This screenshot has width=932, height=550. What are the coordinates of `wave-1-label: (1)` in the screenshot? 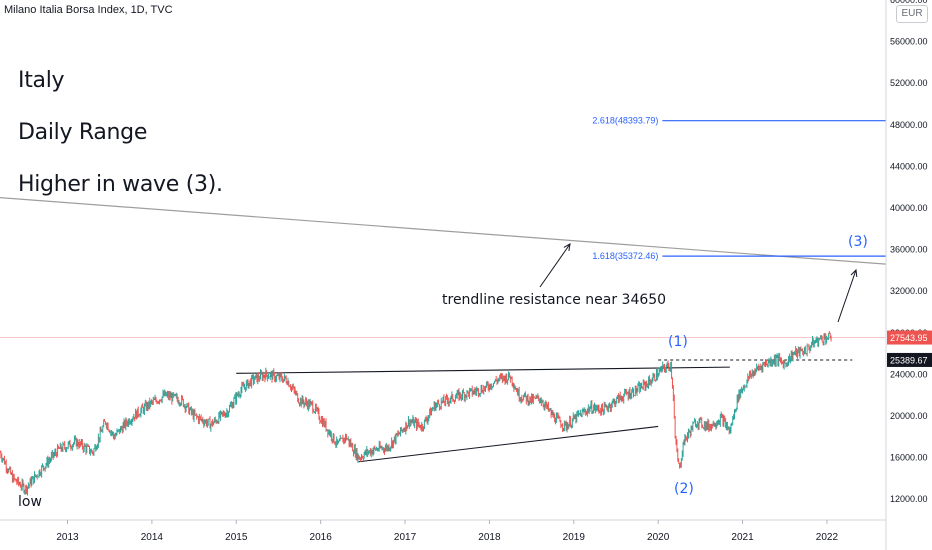 It's located at (678, 342).